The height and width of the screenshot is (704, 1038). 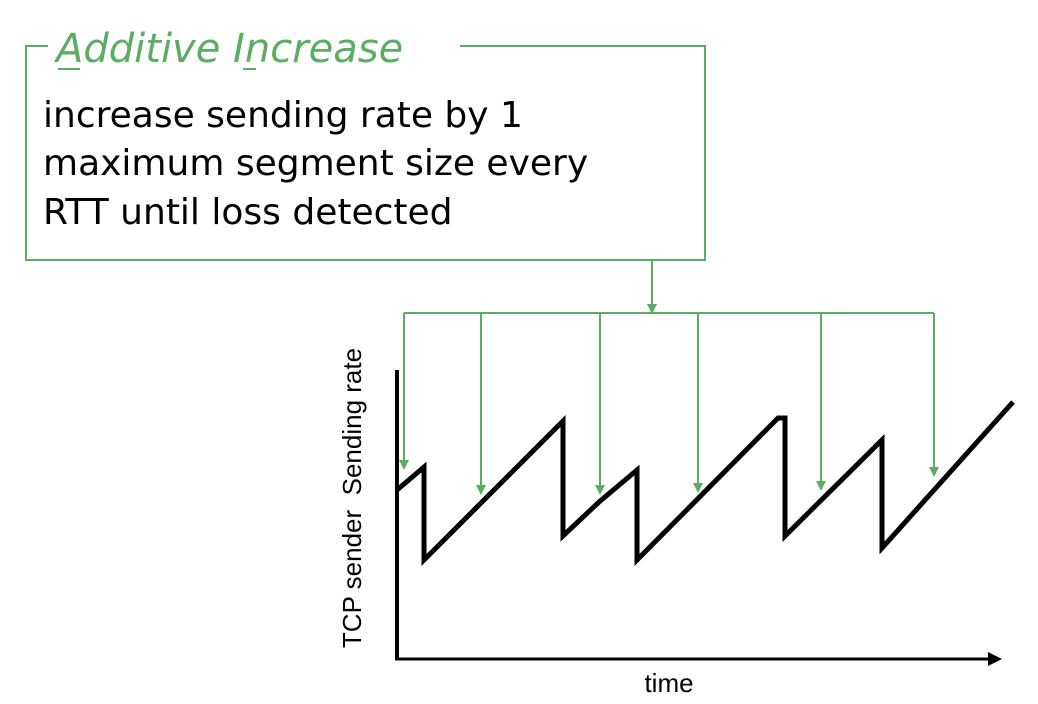 I want to click on increase-arrows, so click(x=669, y=404).